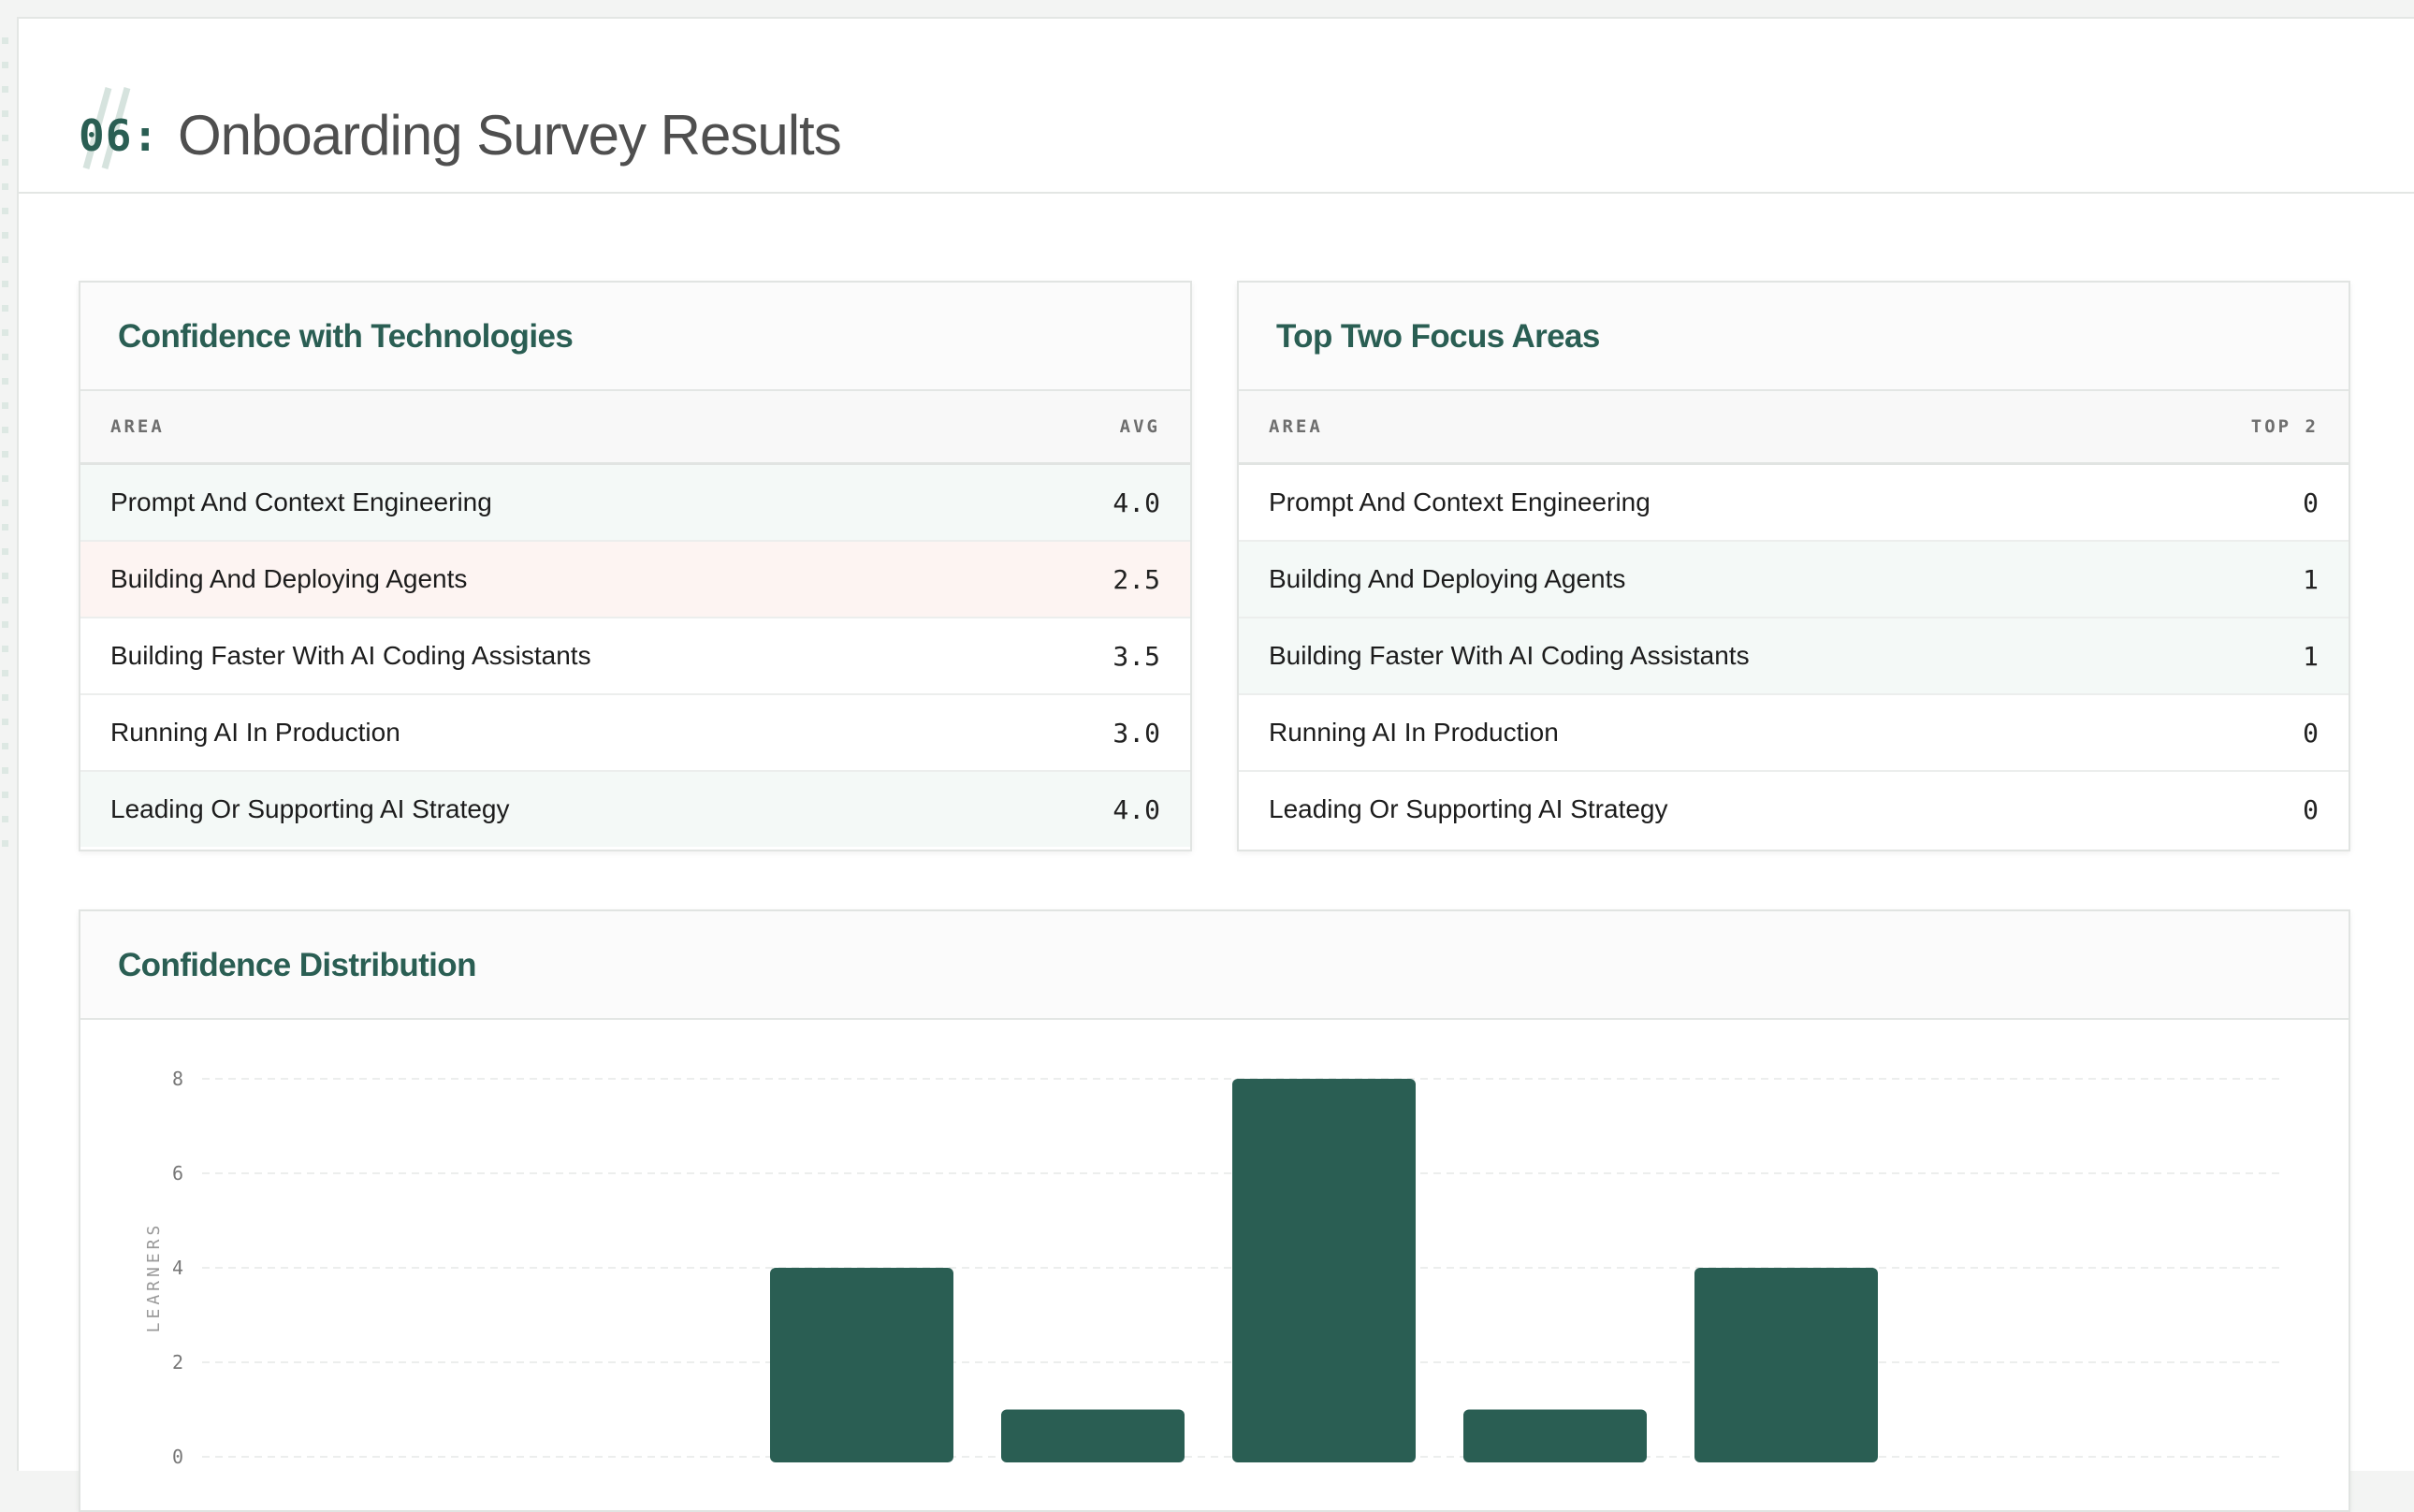 Image resolution: width=2414 pixels, height=1512 pixels. I want to click on table-row: Running AI In Production 3.0, so click(635, 733).